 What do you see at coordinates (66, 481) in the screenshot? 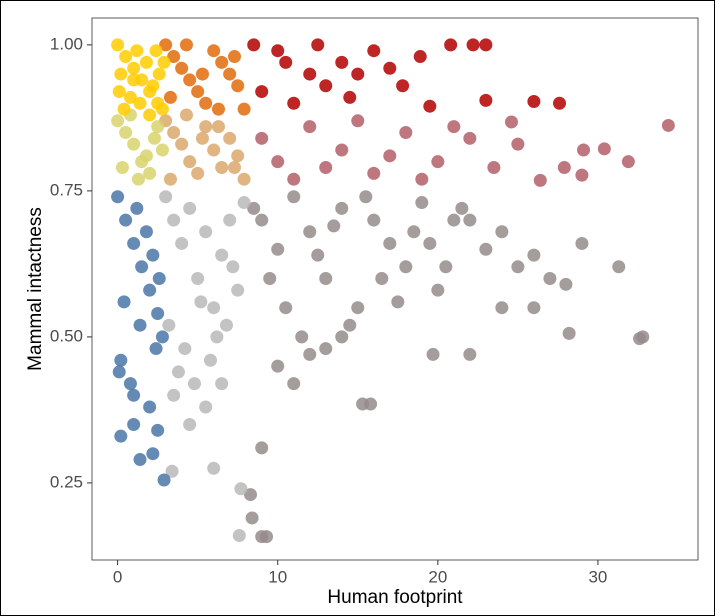
I see `y-tick-label: 0.25` at bounding box center [66, 481].